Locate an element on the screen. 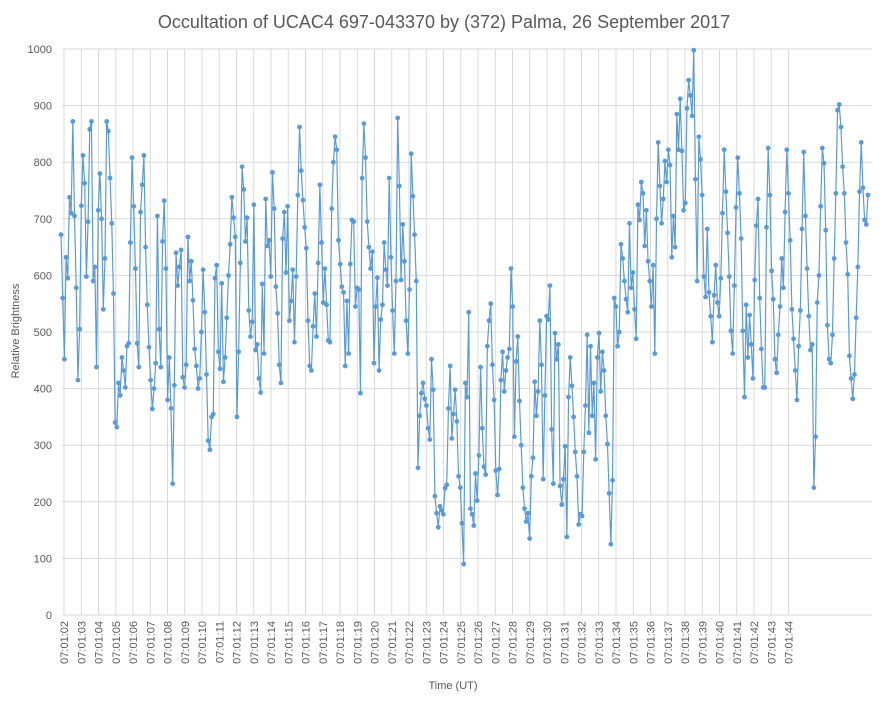  x-tick-label: 07:01:44 is located at coordinates (790, 642).